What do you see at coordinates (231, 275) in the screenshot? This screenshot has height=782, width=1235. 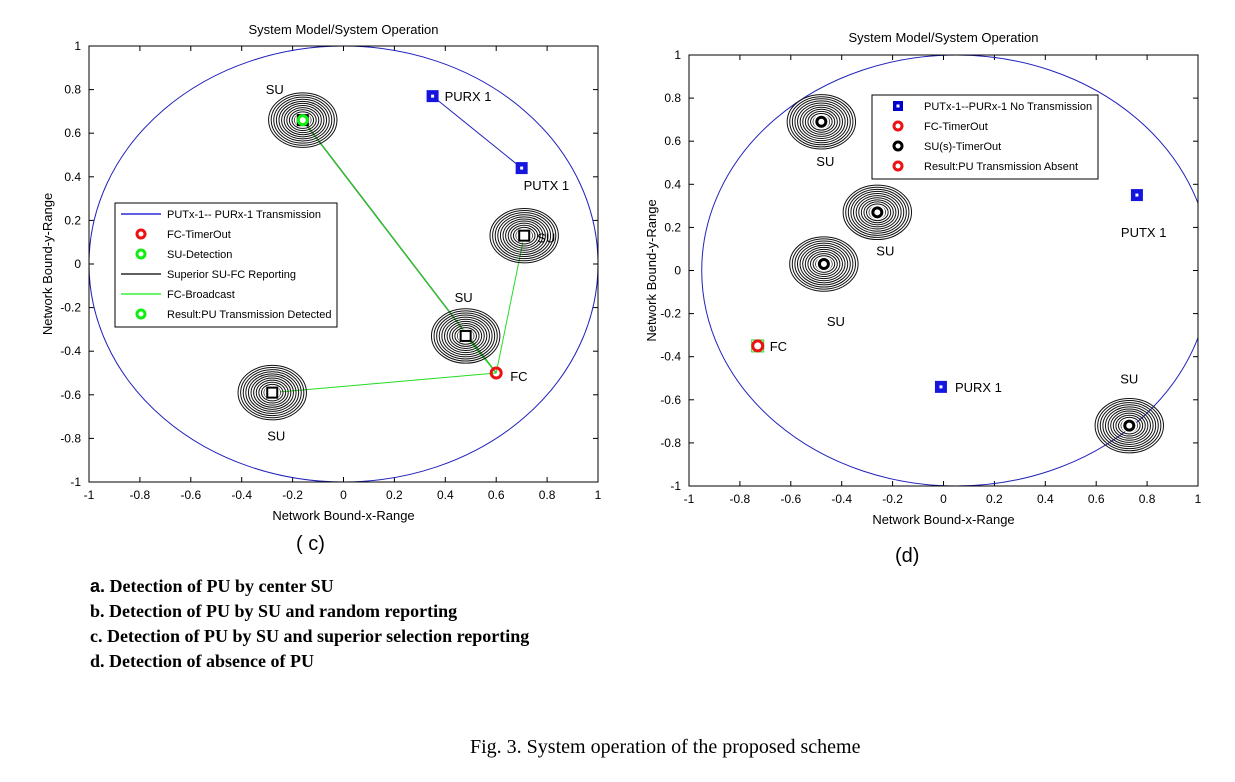 I see `legend-entry-label: Superior SU-FC Reporting` at bounding box center [231, 275].